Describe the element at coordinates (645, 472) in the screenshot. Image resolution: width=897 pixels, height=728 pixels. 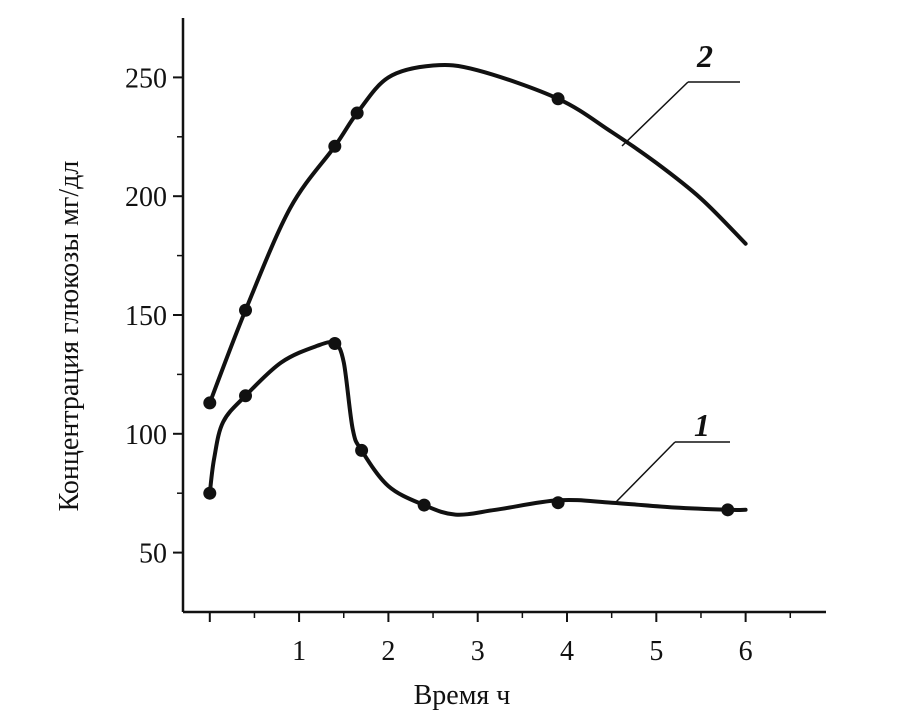
I see `series-1-leader` at that location.